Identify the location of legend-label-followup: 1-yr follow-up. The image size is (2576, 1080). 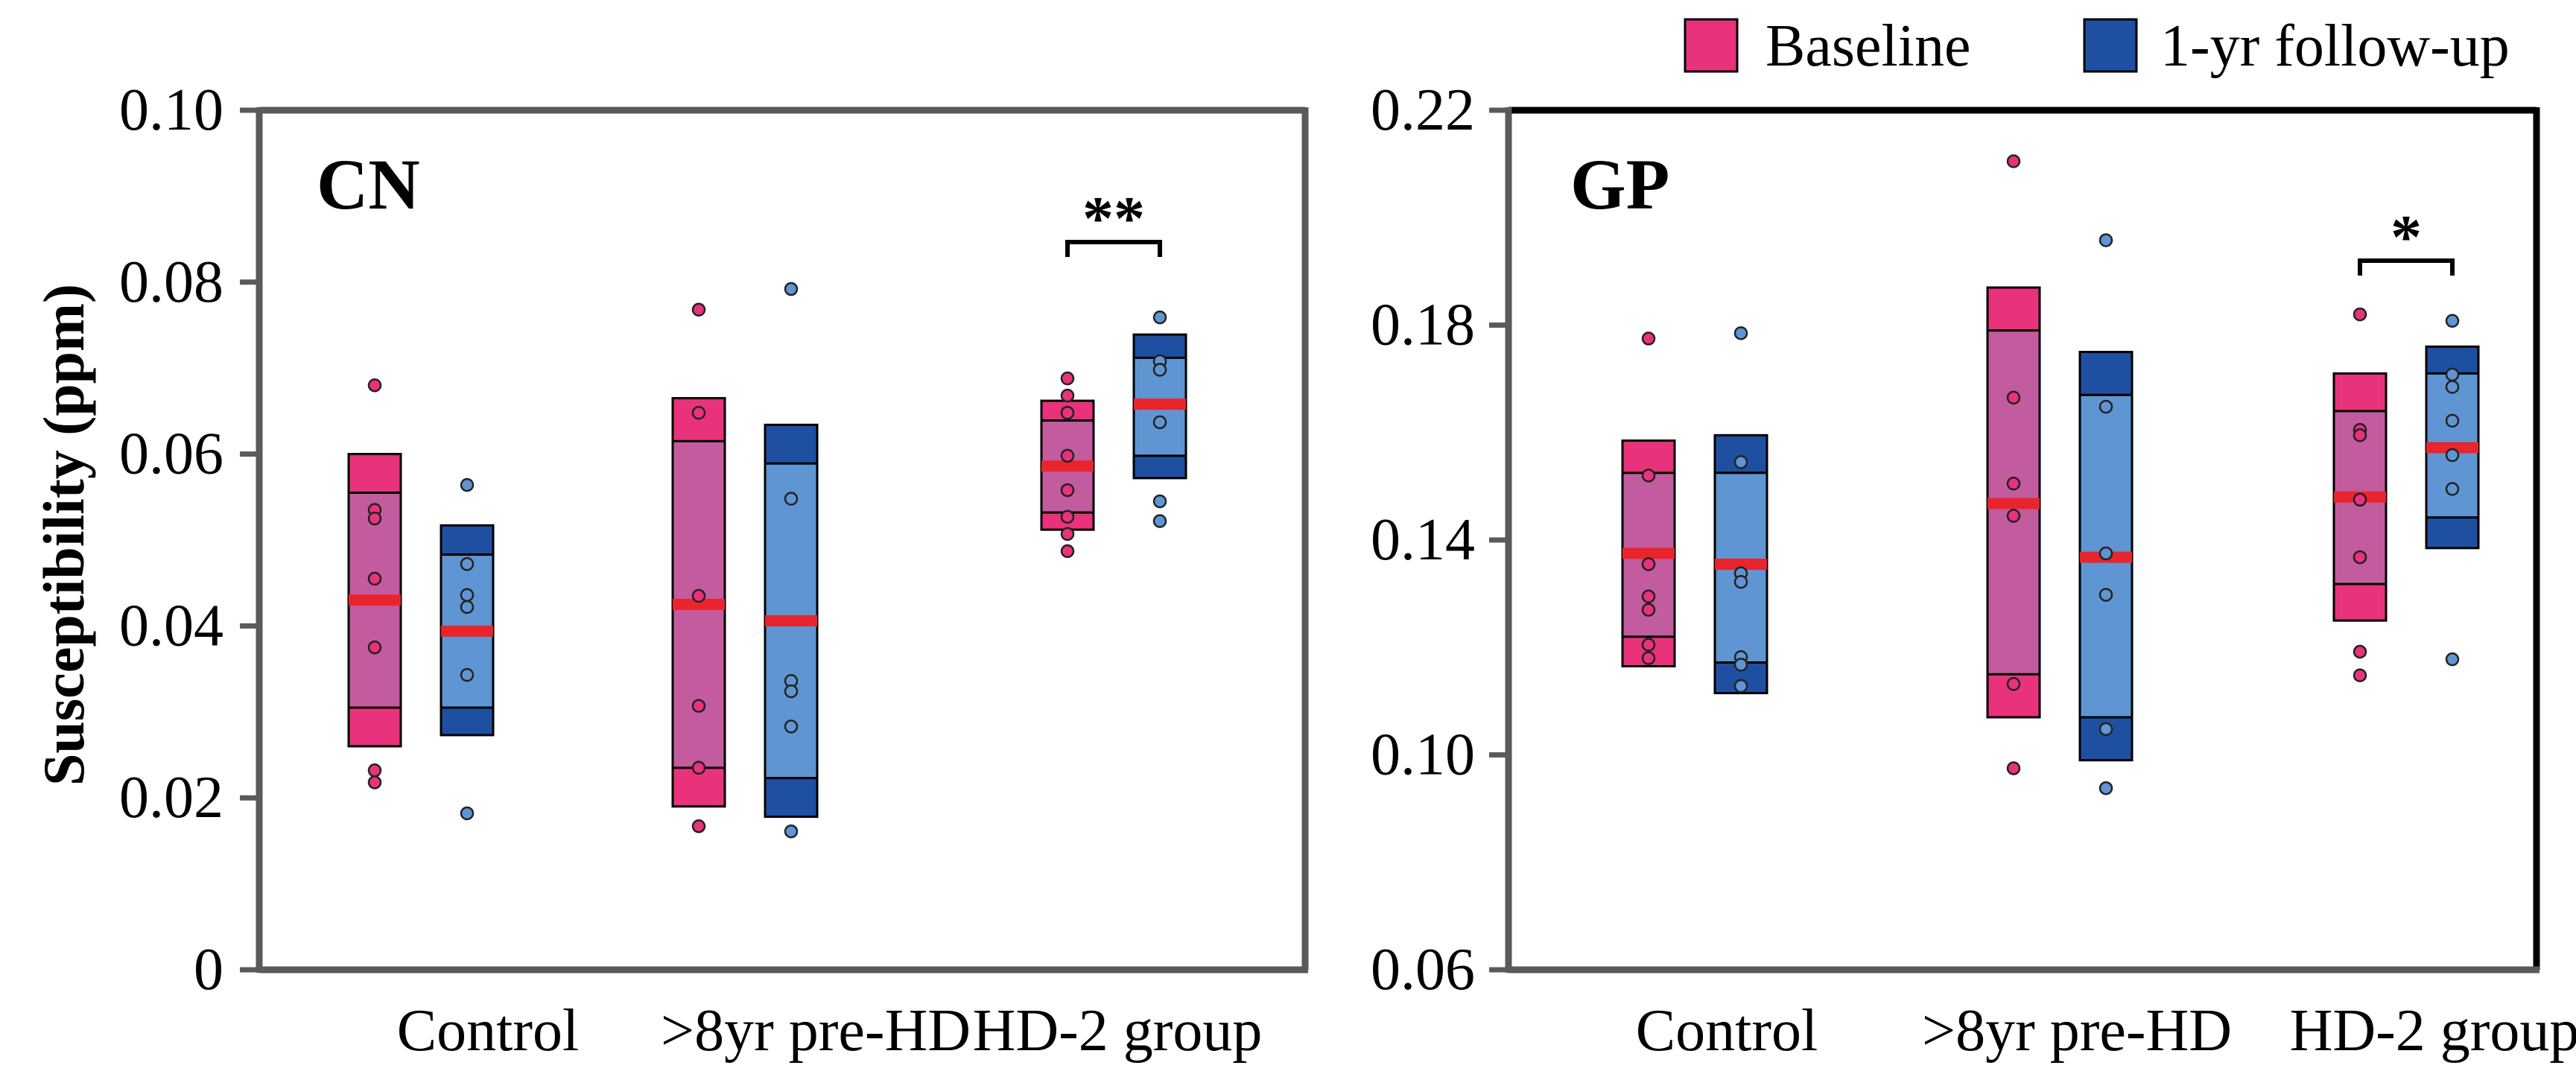
(2335, 46).